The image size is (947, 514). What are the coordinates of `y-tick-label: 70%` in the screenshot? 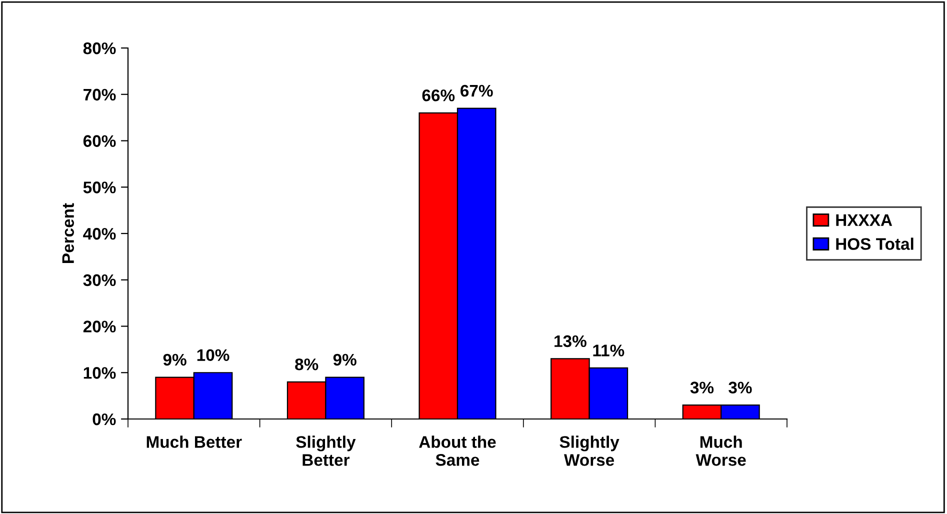 It's located at (100, 94).